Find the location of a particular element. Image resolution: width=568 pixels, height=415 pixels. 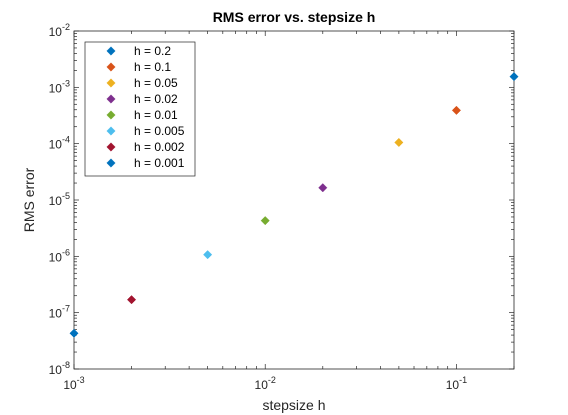

y-tick-label: 10⁻⁸ is located at coordinates (59, 368).